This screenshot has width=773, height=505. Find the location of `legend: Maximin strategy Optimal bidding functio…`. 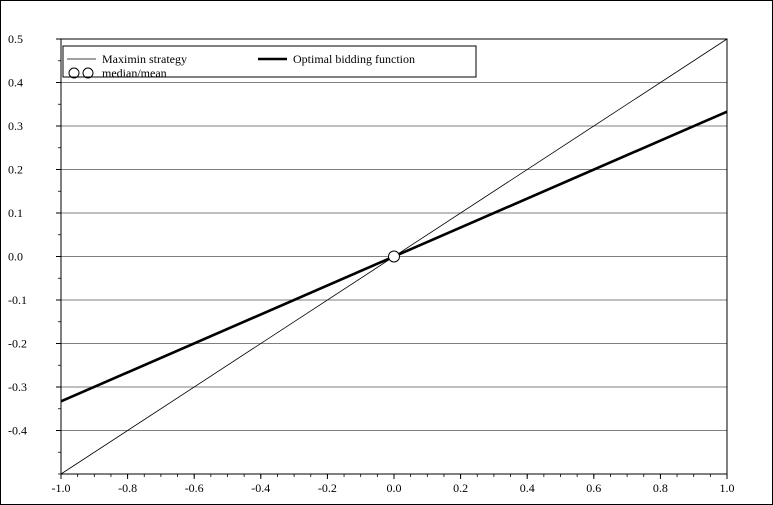

legend: Maximin strategy Optimal bidding functio… is located at coordinates (269, 62).